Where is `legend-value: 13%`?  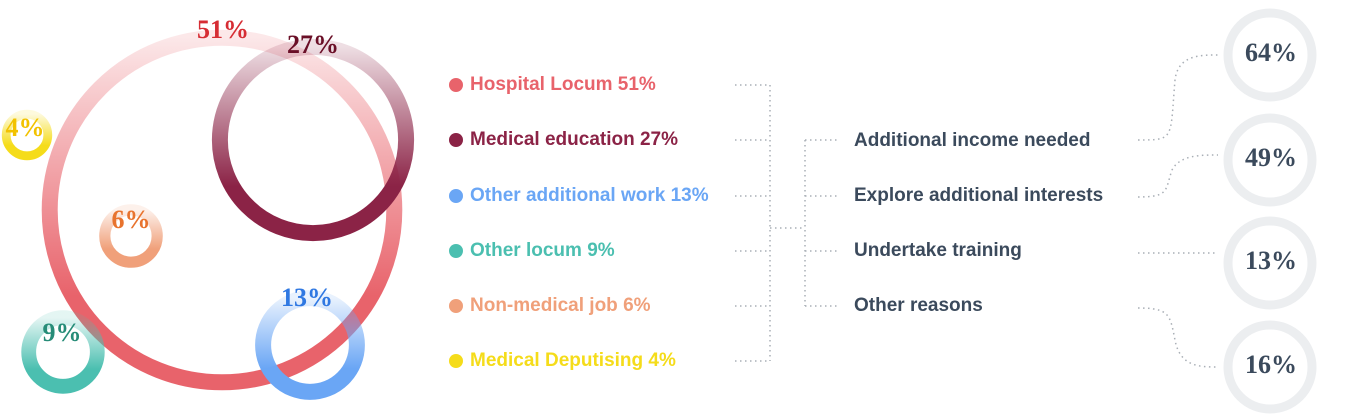
legend-value: 13% is located at coordinates (690, 195).